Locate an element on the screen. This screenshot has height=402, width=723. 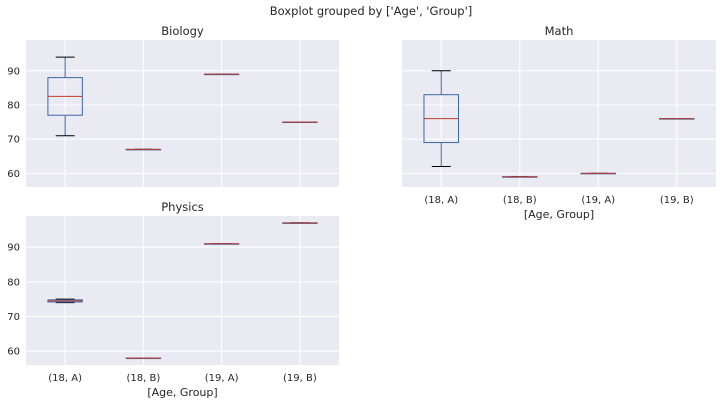
panel-title: Math is located at coordinates (559, 31).